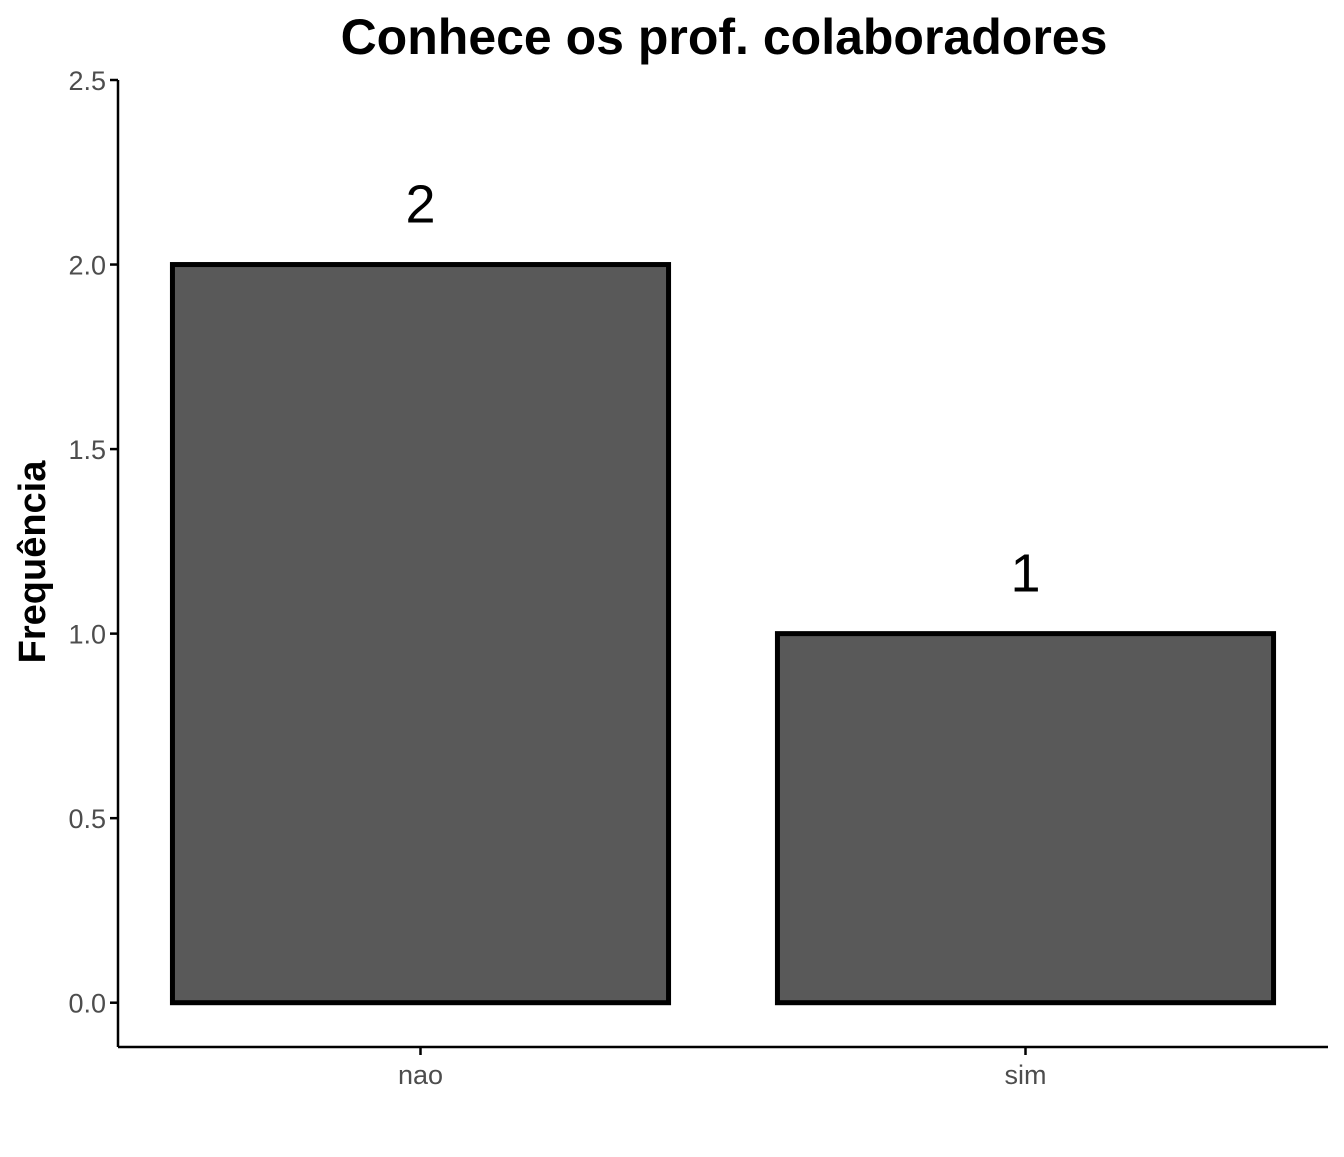  I want to click on y-axis-label: Frequência, so click(33, 562).